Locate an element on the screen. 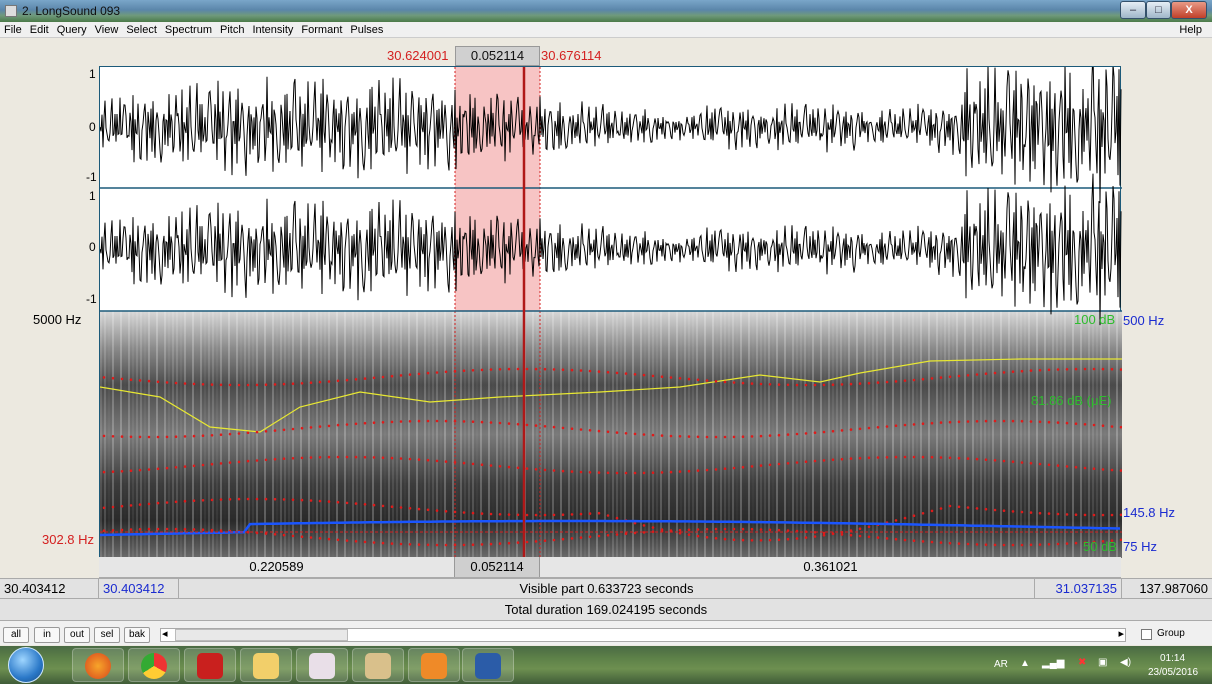 This screenshot has height=684, width=1212. window-start-time: 30.403412 is located at coordinates (49, 589).